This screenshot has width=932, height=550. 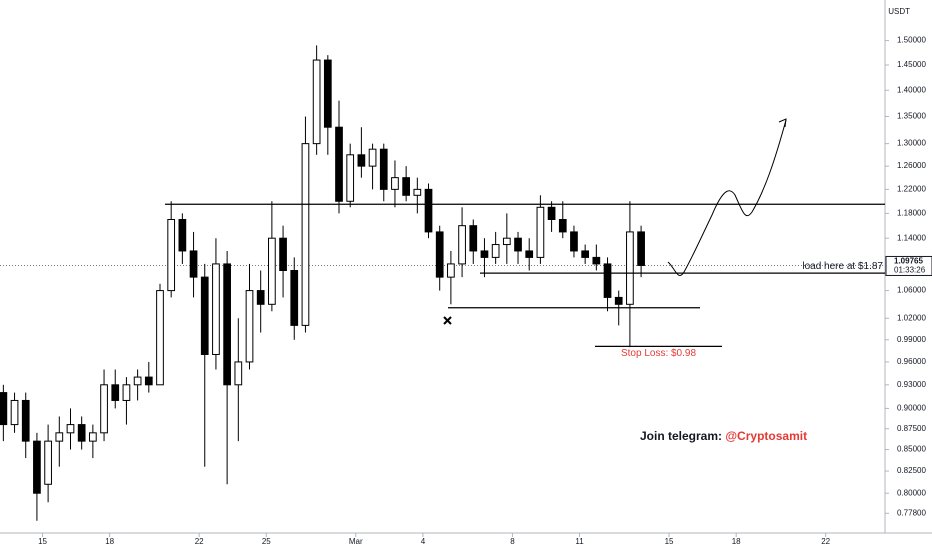 I want to click on price-tag, so click(x=908, y=265).